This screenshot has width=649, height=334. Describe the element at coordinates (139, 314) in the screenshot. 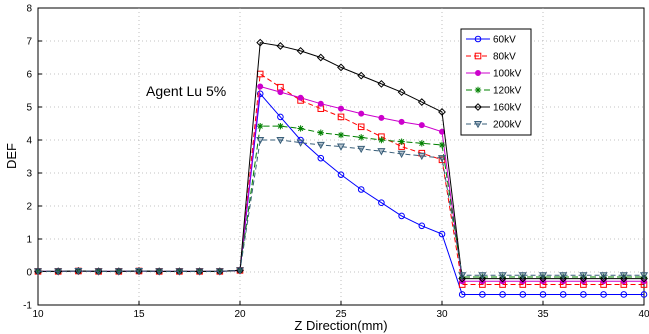

I see `x-tick-label: 15` at that location.